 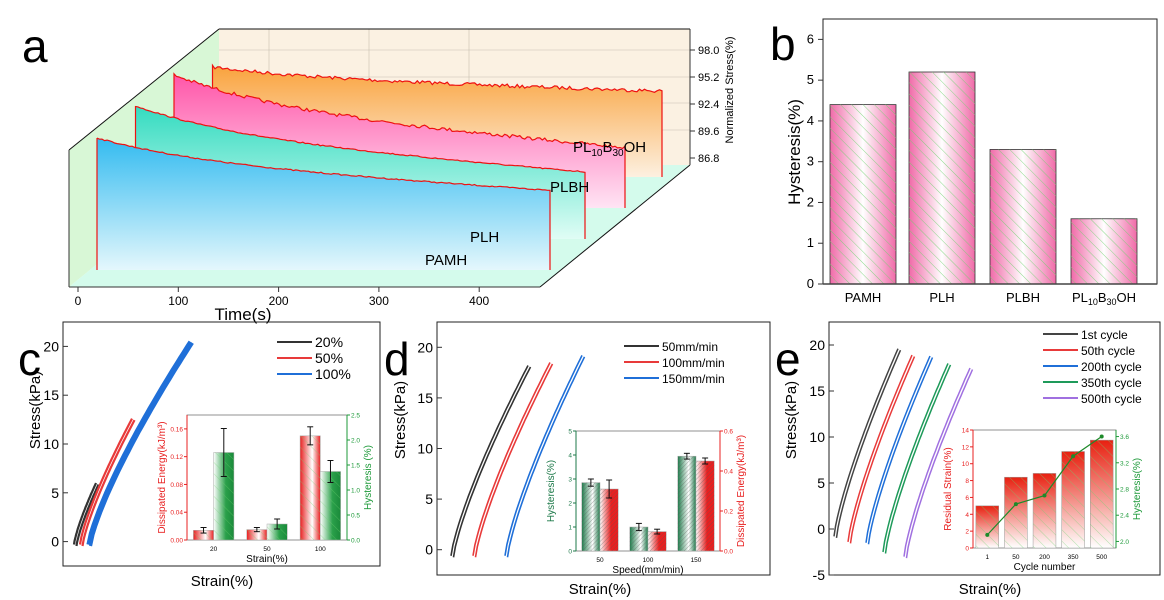 I want to click on curve-200th-cycle-loading, so click(x=898, y=449).